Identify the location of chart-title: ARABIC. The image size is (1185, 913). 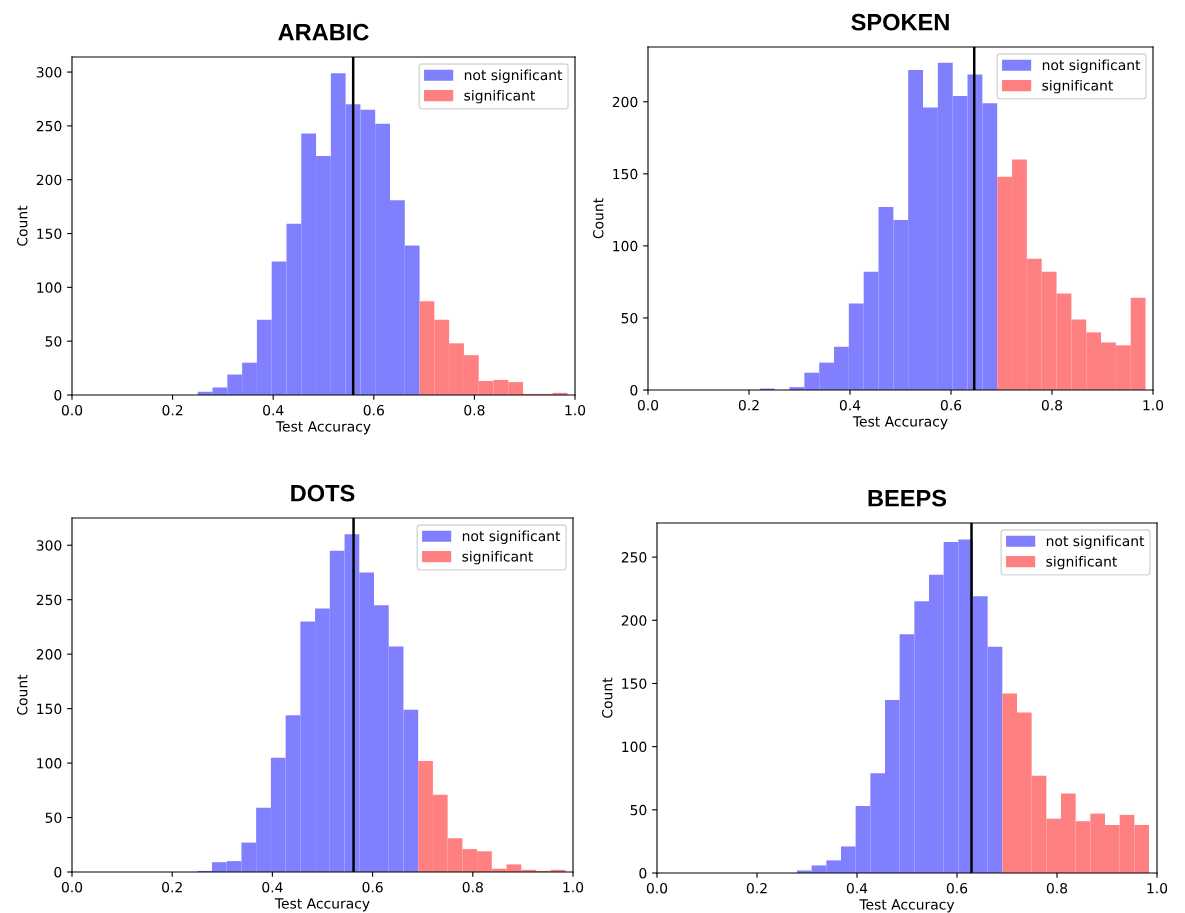
(323, 32).